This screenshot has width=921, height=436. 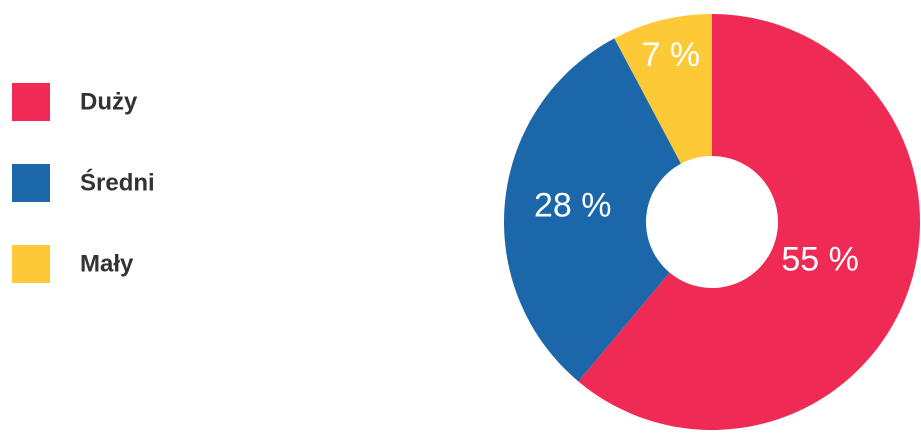 What do you see at coordinates (107, 263) in the screenshot?
I see `legend-label: Mały` at bounding box center [107, 263].